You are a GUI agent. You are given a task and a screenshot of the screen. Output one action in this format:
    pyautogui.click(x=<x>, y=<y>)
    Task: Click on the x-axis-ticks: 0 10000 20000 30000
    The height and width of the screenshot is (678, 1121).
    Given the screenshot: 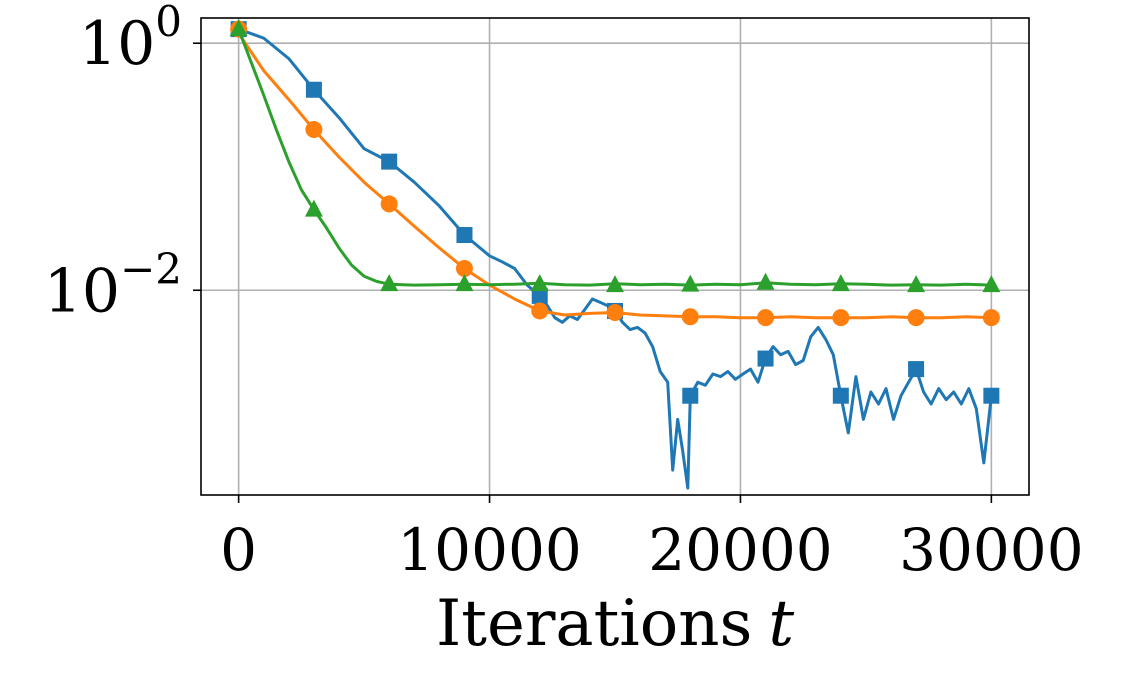 What is the action you would take?
    pyautogui.click(x=652, y=539)
    